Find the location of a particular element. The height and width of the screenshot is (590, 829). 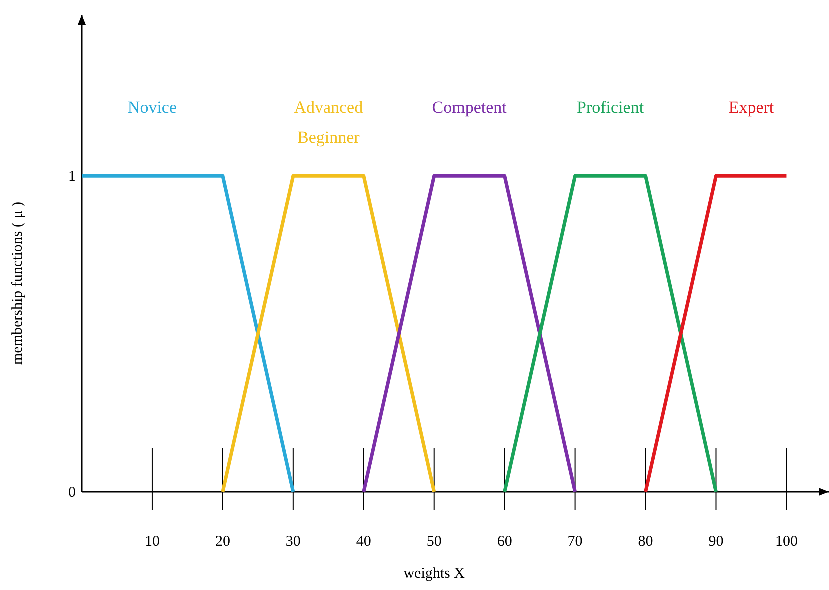

x-tick-label: 80 is located at coordinates (646, 542).